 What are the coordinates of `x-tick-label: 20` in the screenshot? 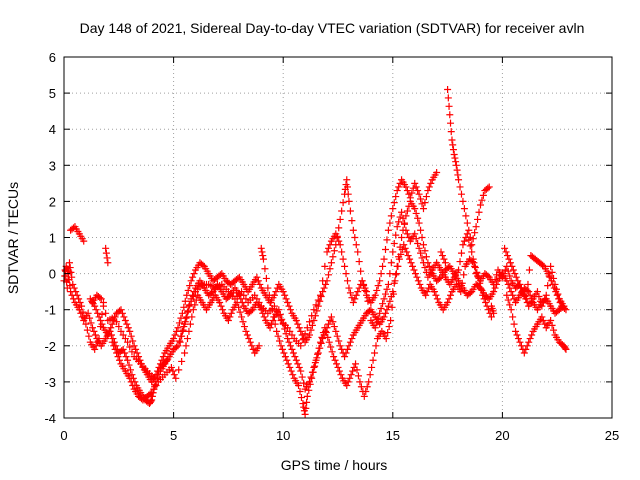 It's located at (502, 435).